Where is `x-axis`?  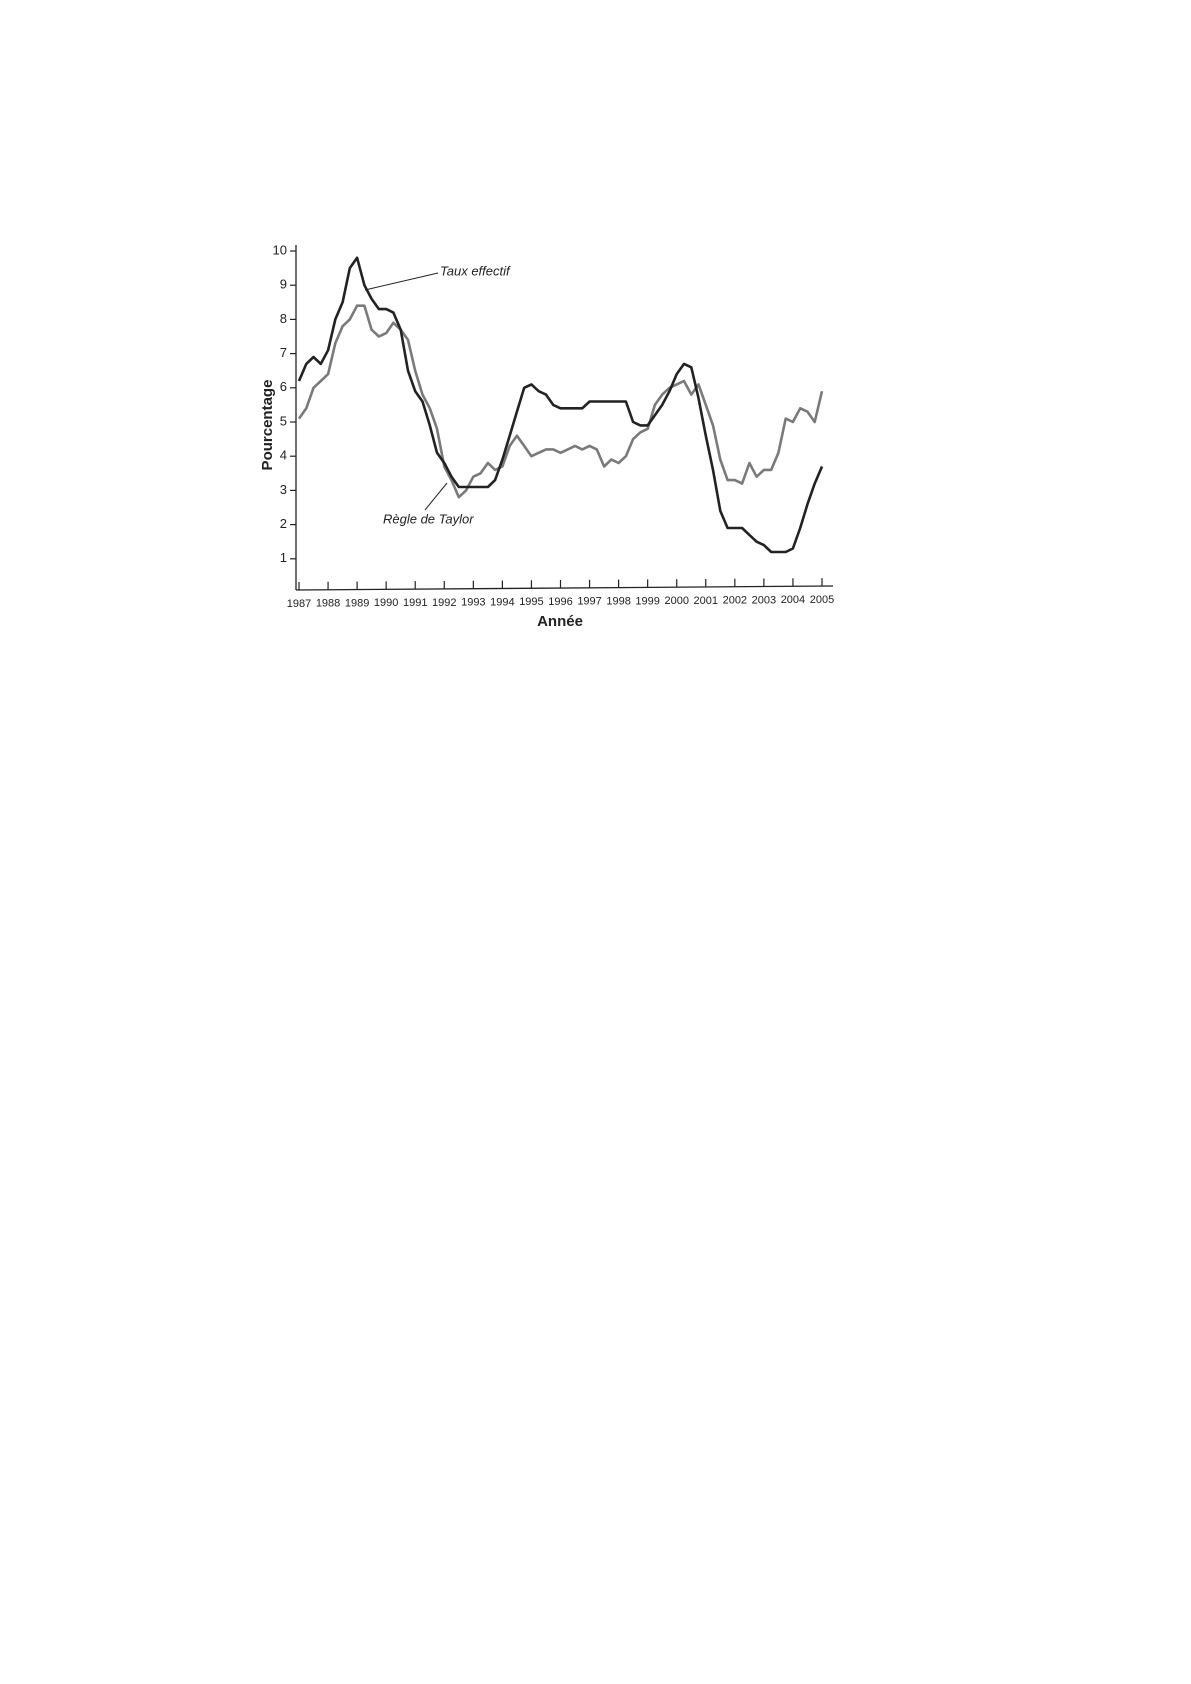
x-axis is located at coordinates (564, 588).